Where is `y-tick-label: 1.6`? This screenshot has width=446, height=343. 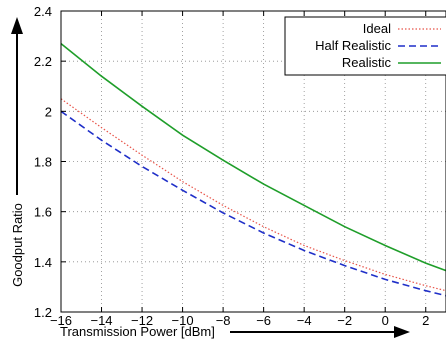 y-tick-label: 1.6 is located at coordinates (43, 212).